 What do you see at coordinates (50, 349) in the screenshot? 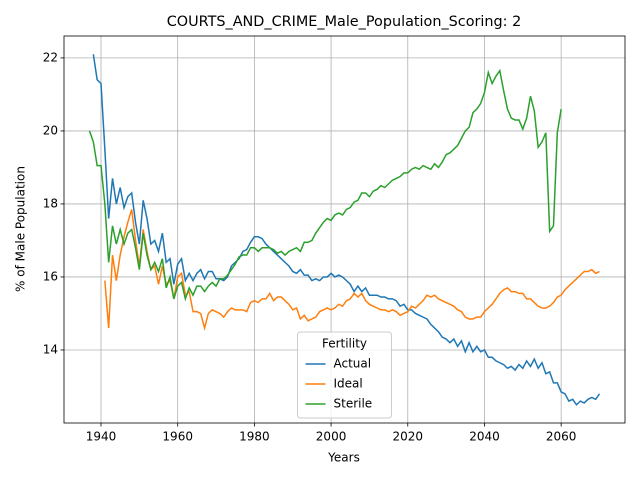
I see `y-tick-label: 14` at bounding box center [50, 349].